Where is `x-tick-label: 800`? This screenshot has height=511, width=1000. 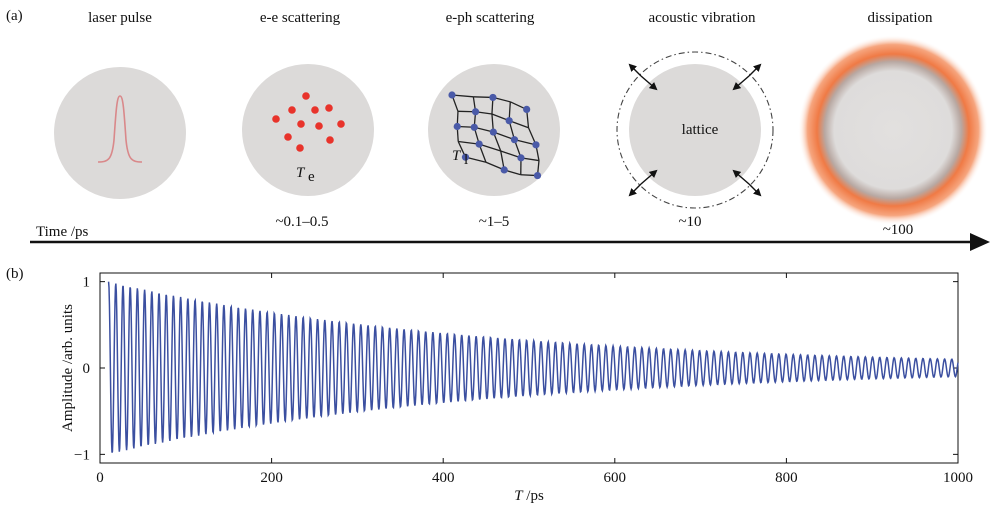 x-tick-label: 800 is located at coordinates (786, 478).